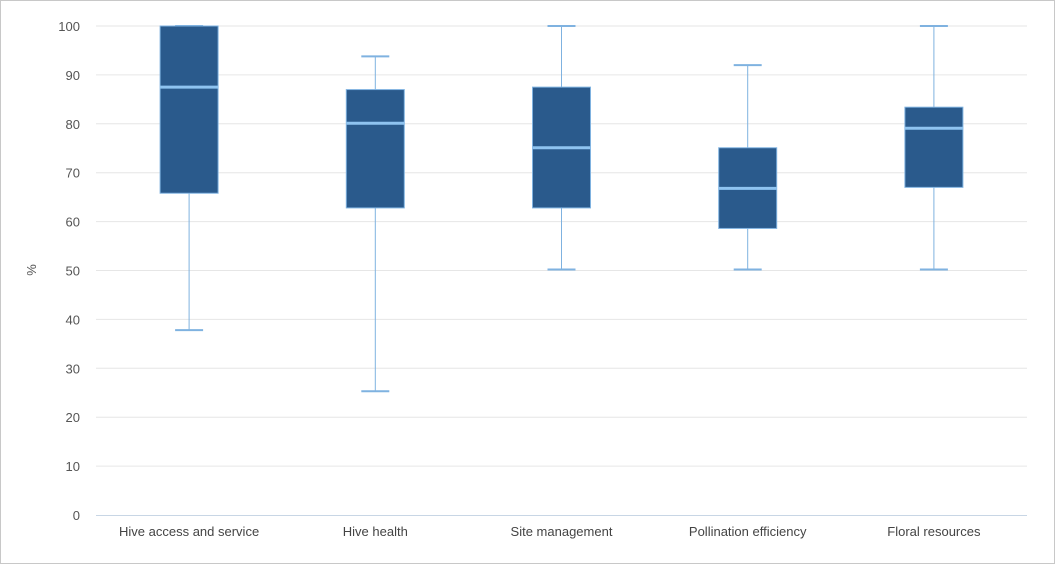 Image resolution: width=1055 pixels, height=564 pixels. I want to click on y-tick-label: 100, so click(69, 26).